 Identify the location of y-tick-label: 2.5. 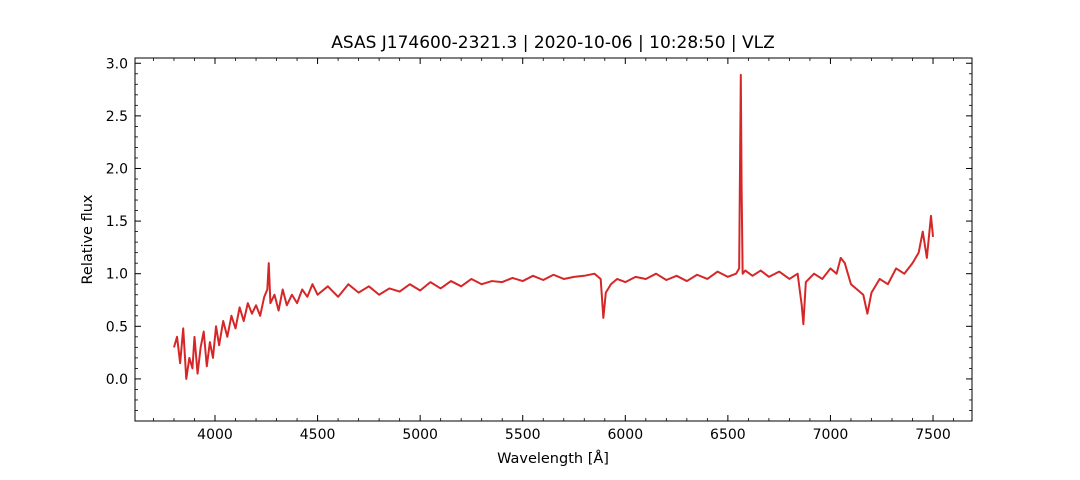
(117, 117).